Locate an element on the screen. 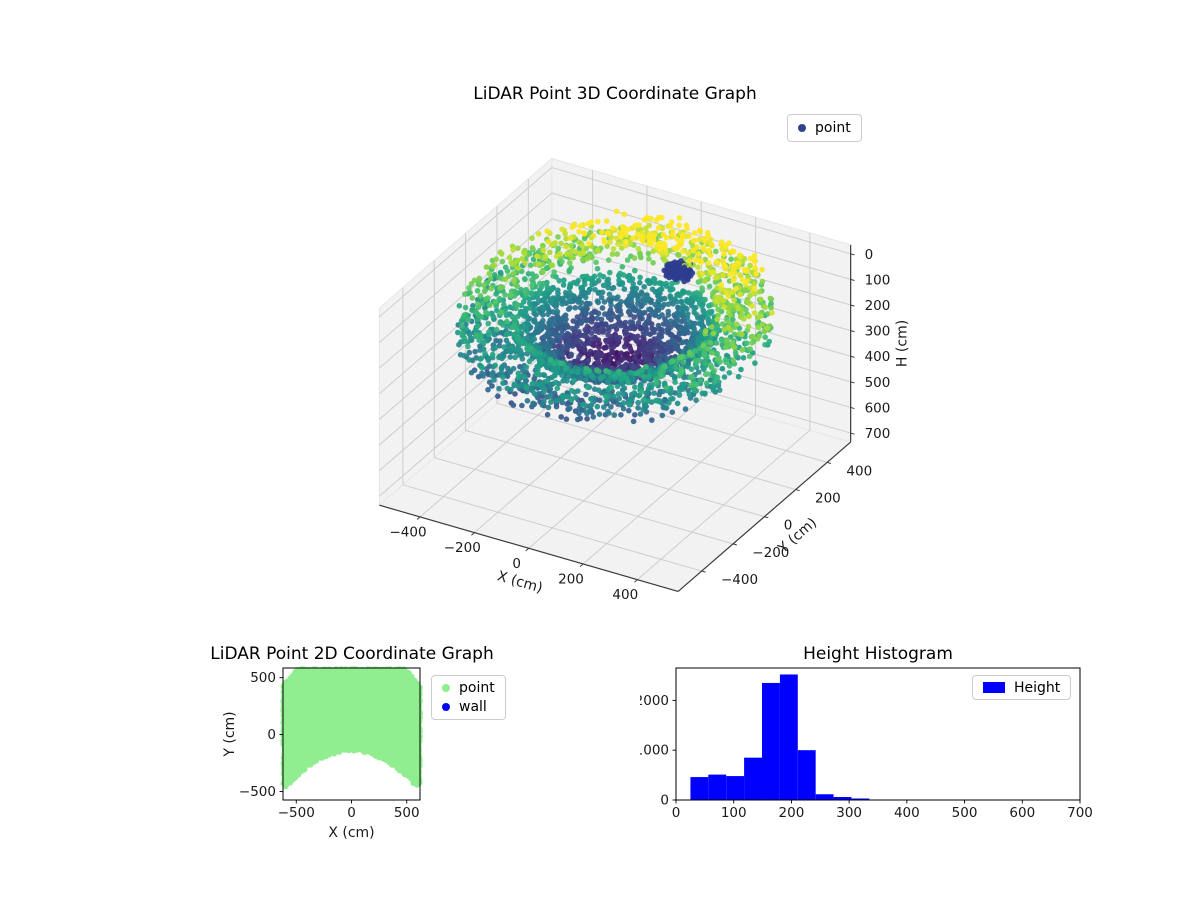 The width and height of the screenshot is (1200, 900). plot3d-legend-label-point: point is located at coordinates (833, 128).